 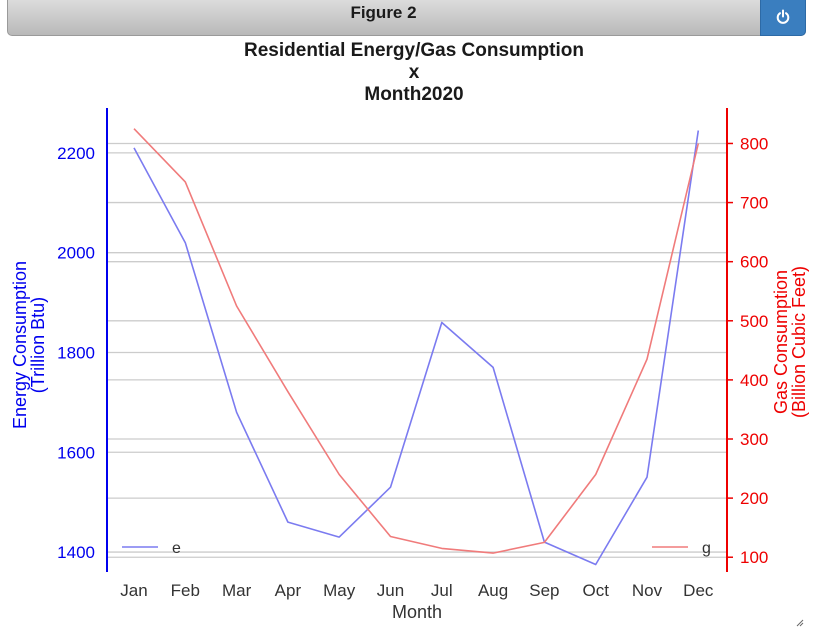 I want to click on left-tick-label: 1800, so click(x=76, y=352).